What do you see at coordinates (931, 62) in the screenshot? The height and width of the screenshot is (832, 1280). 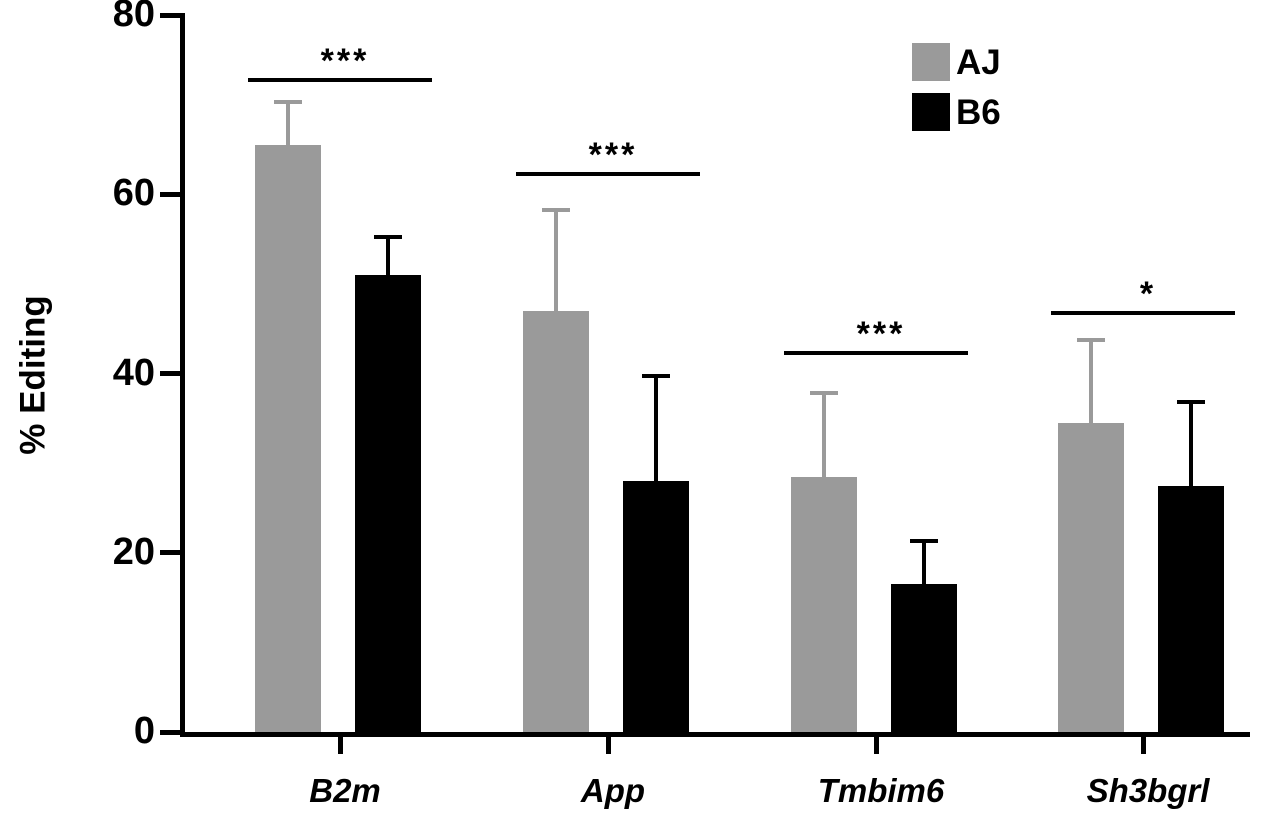 I see `legend-swatch-aj` at bounding box center [931, 62].